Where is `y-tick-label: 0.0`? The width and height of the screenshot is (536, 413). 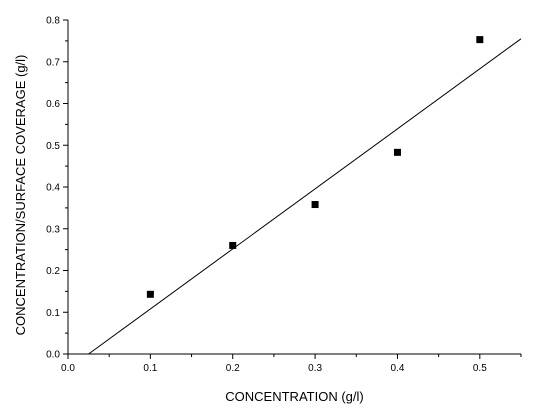
y-tick-label: 0.0 is located at coordinates (53, 355).